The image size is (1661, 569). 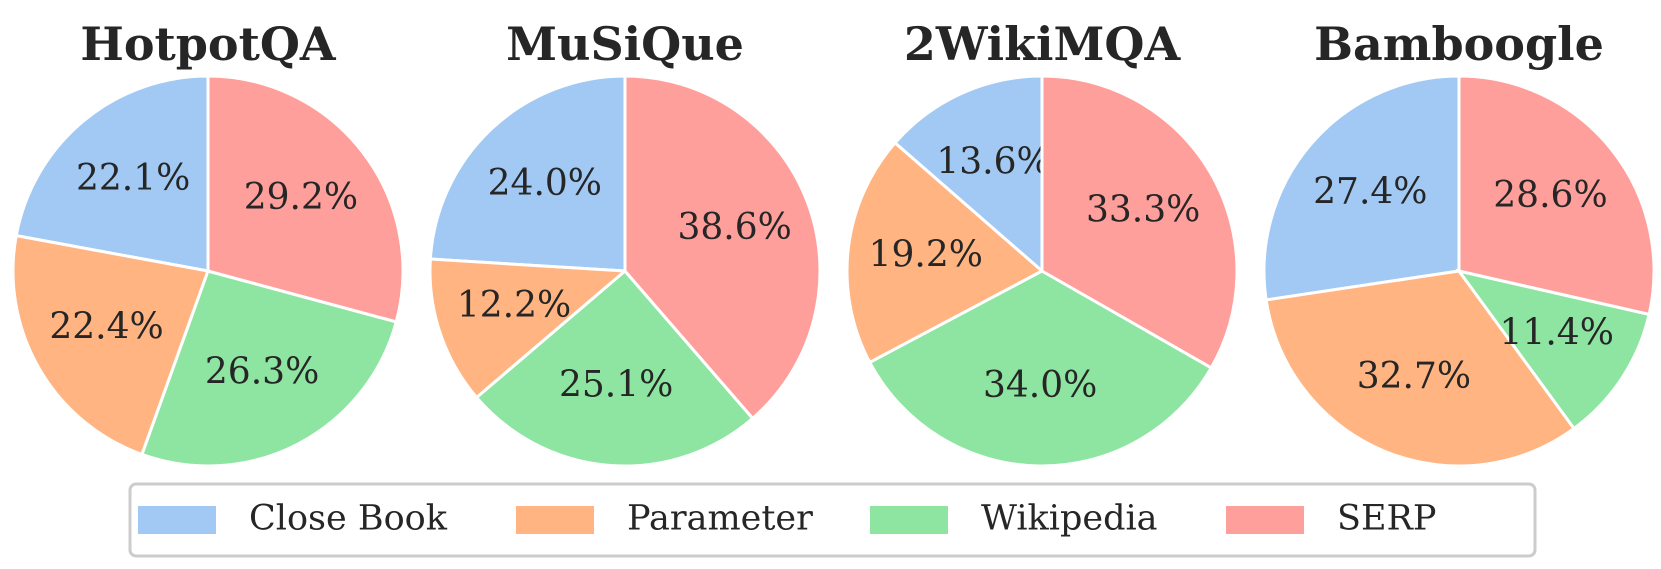 I want to click on legend-label-serp: SERP, so click(x=1386, y=519).